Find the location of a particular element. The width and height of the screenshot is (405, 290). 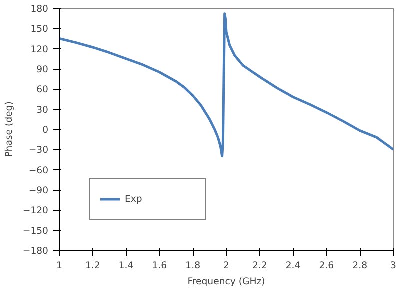

y-tick-label: −150 is located at coordinates (35, 231).